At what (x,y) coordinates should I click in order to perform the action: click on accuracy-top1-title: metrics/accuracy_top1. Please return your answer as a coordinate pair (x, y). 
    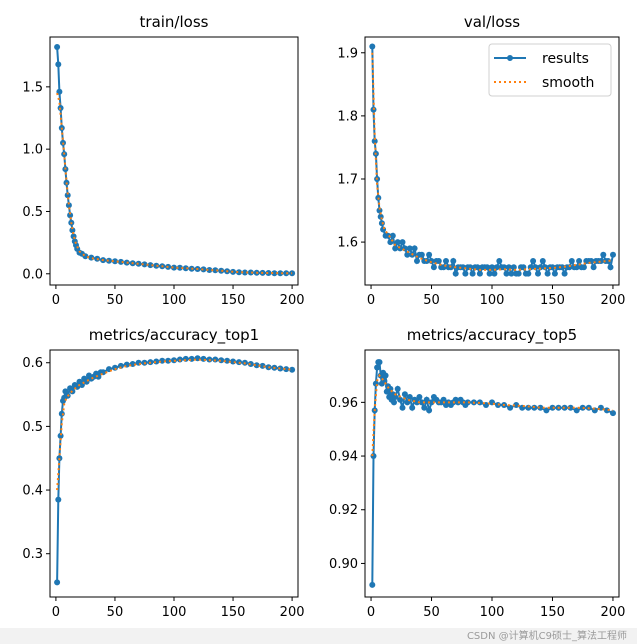
    Looking at the image, I should click on (174, 335).